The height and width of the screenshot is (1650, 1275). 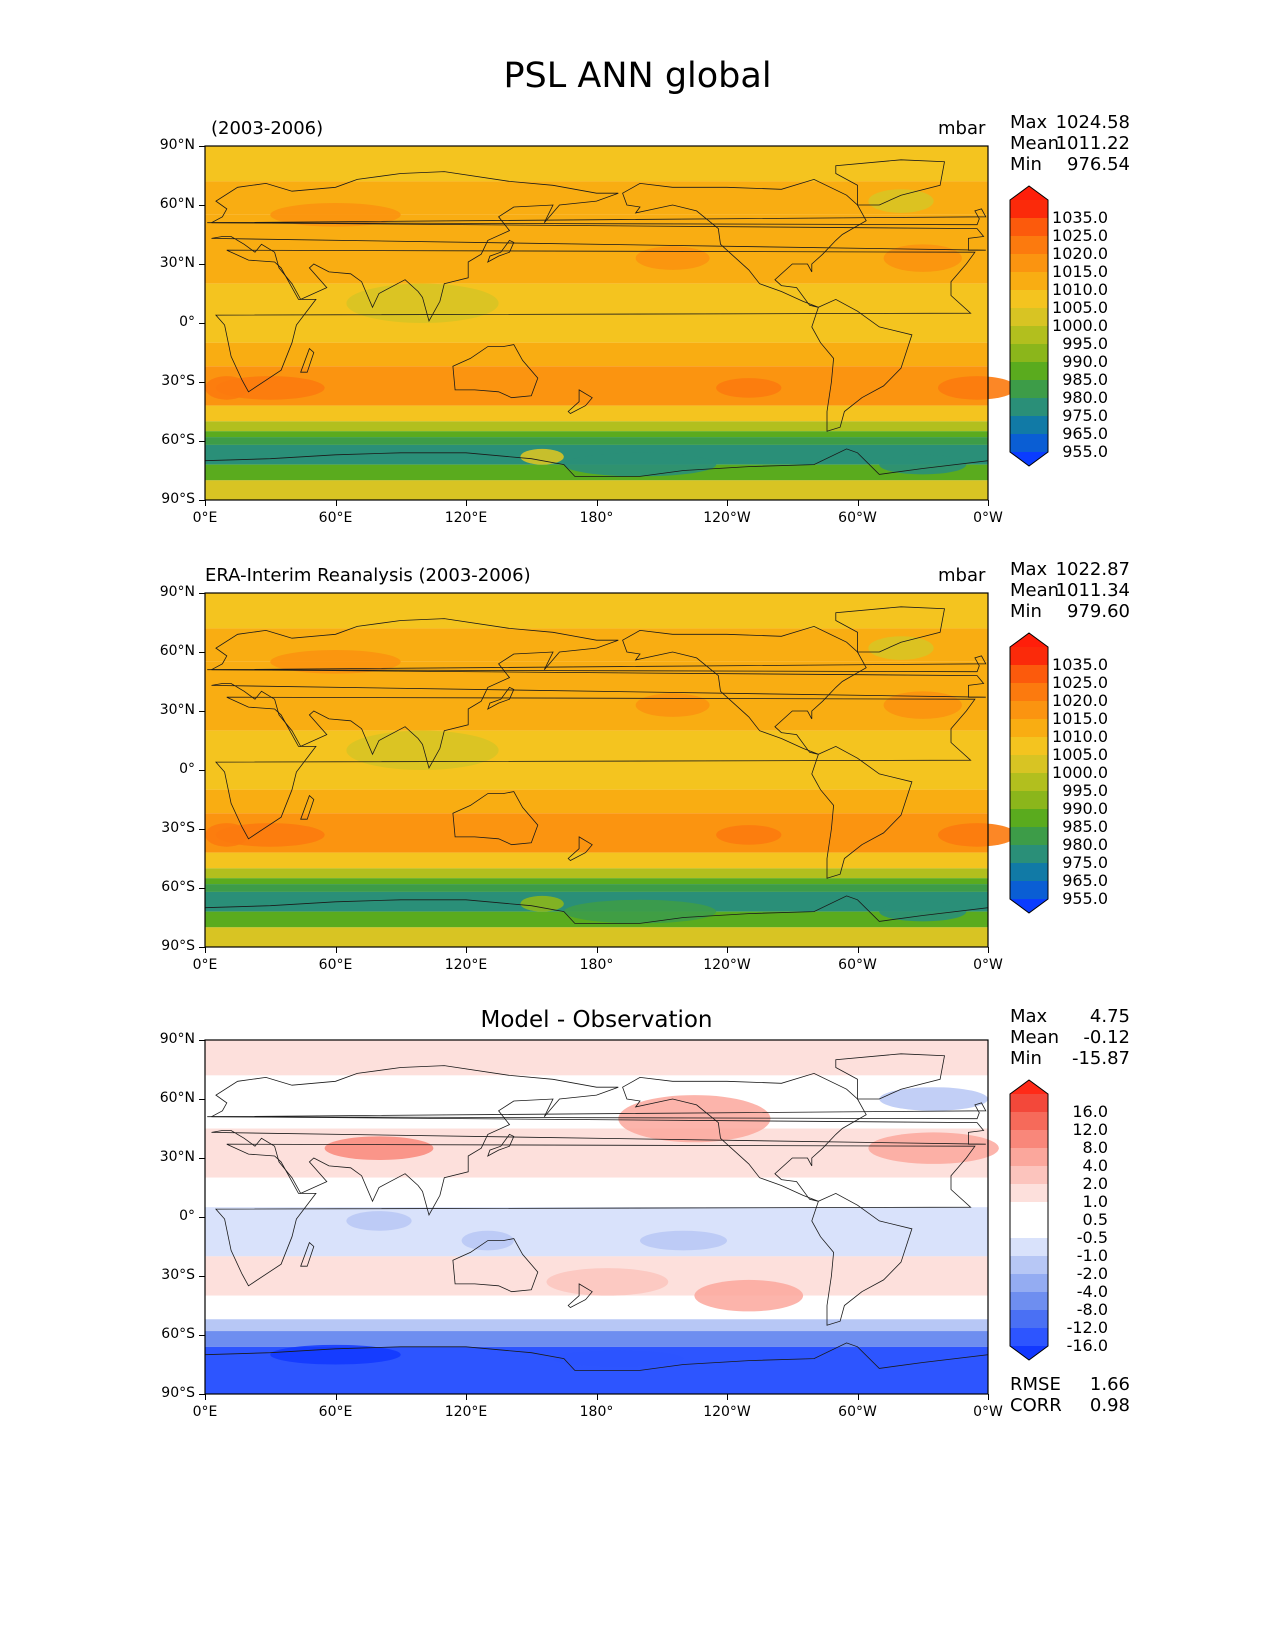 What do you see at coordinates (1080, 718) in the screenshot?
I see `colorbar-label: 1015.0` at bounding box center [1080, 718].